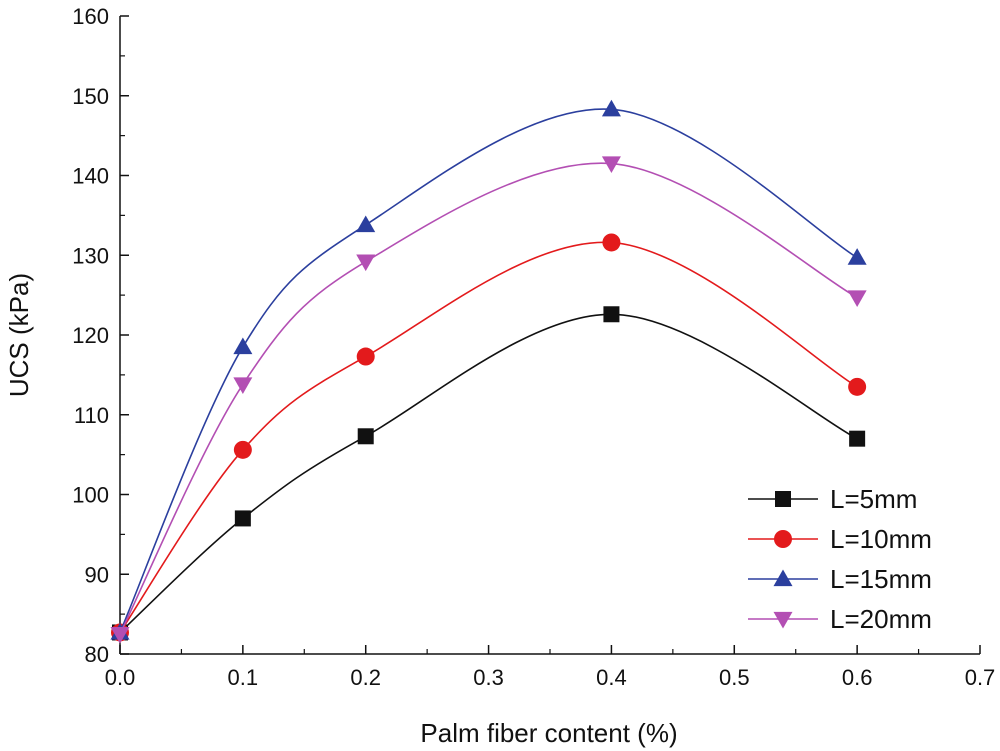 This screenshot has width=1000, height=751. I want to click on legend-item: L=10mm, so click(840, 539).